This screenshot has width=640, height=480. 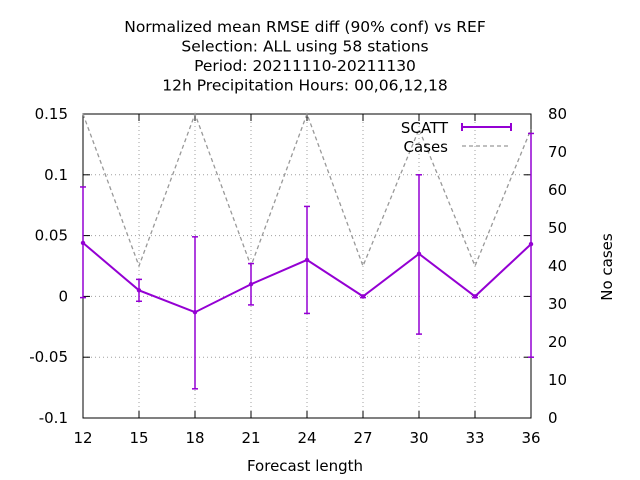 I want to click on y-tick-label: 0.15, so click(x=51, y=114).